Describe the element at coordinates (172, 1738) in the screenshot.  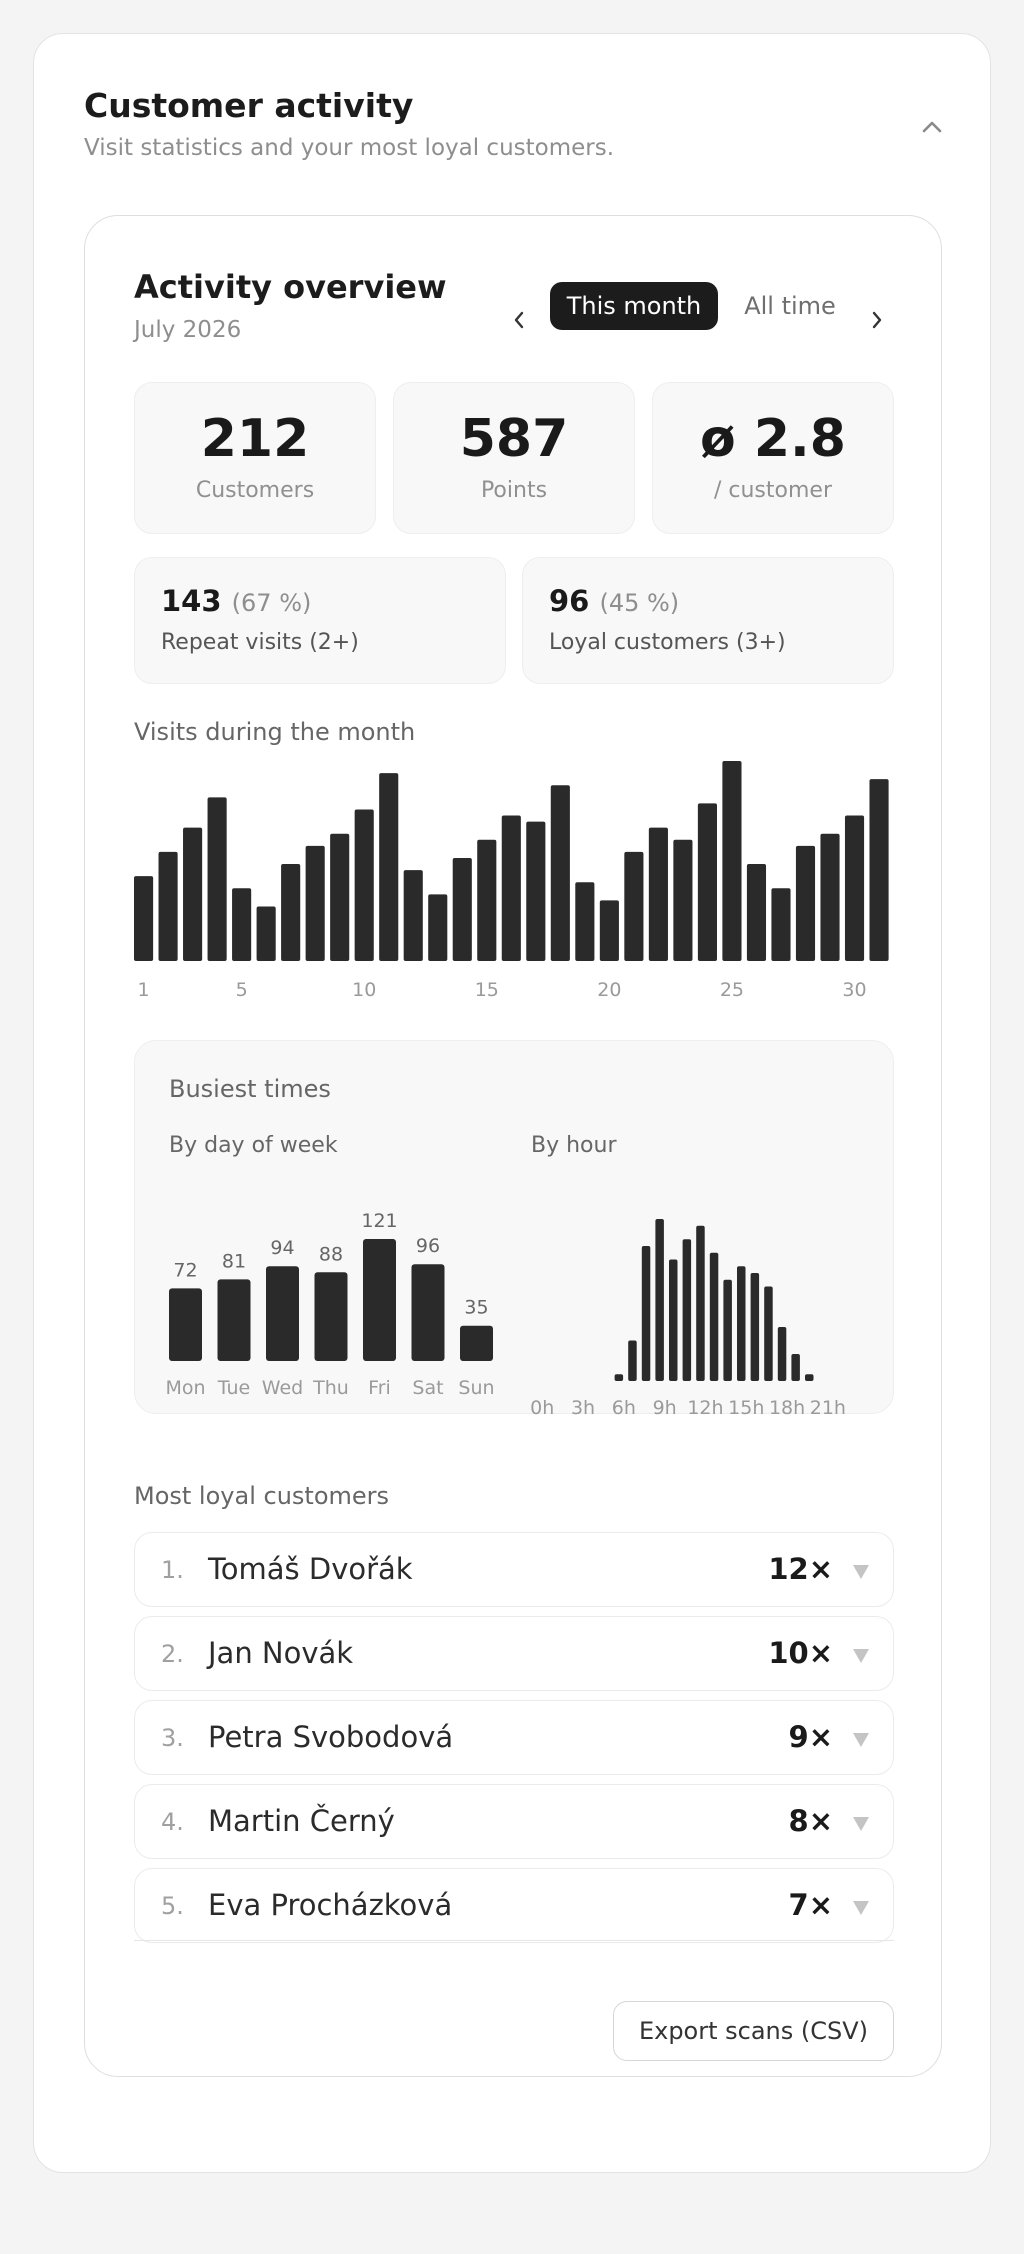
I see `customer-rank: 3.` at that location.